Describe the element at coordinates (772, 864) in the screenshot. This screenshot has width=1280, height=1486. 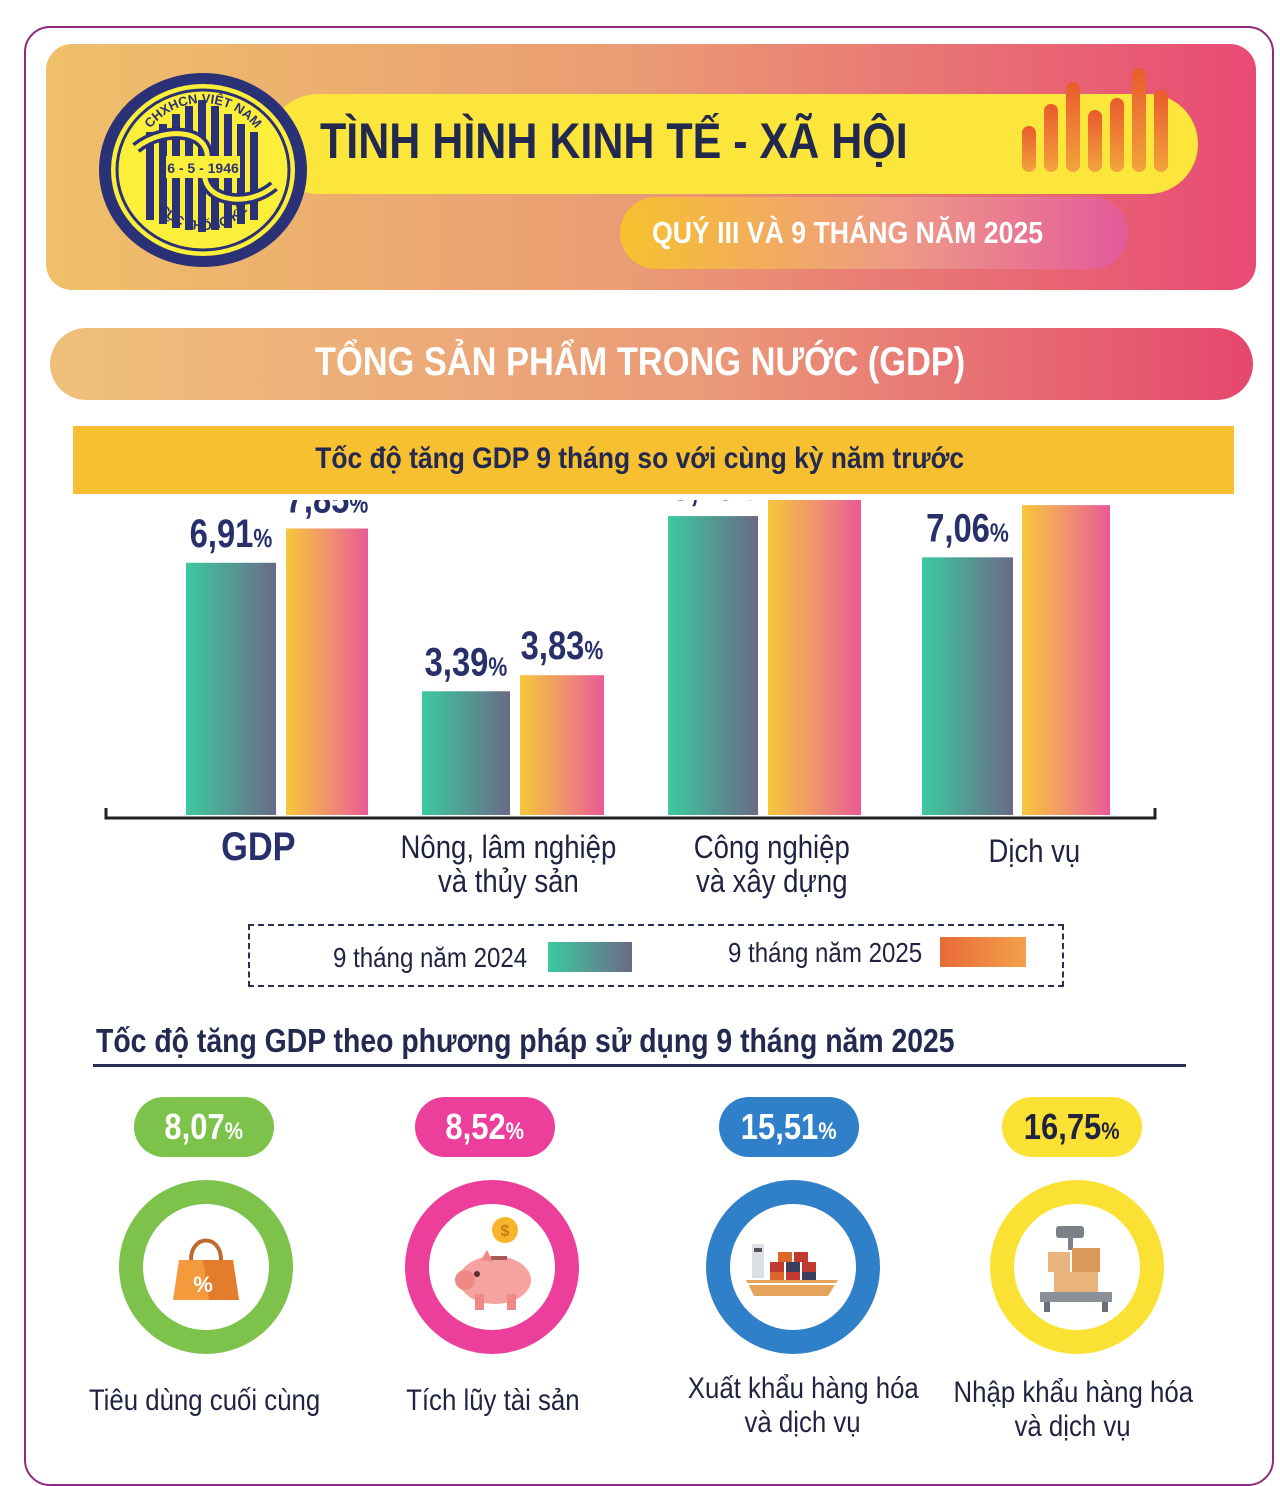
I see `category-label-industry: Công nghiệp và xây dựng` at that location.